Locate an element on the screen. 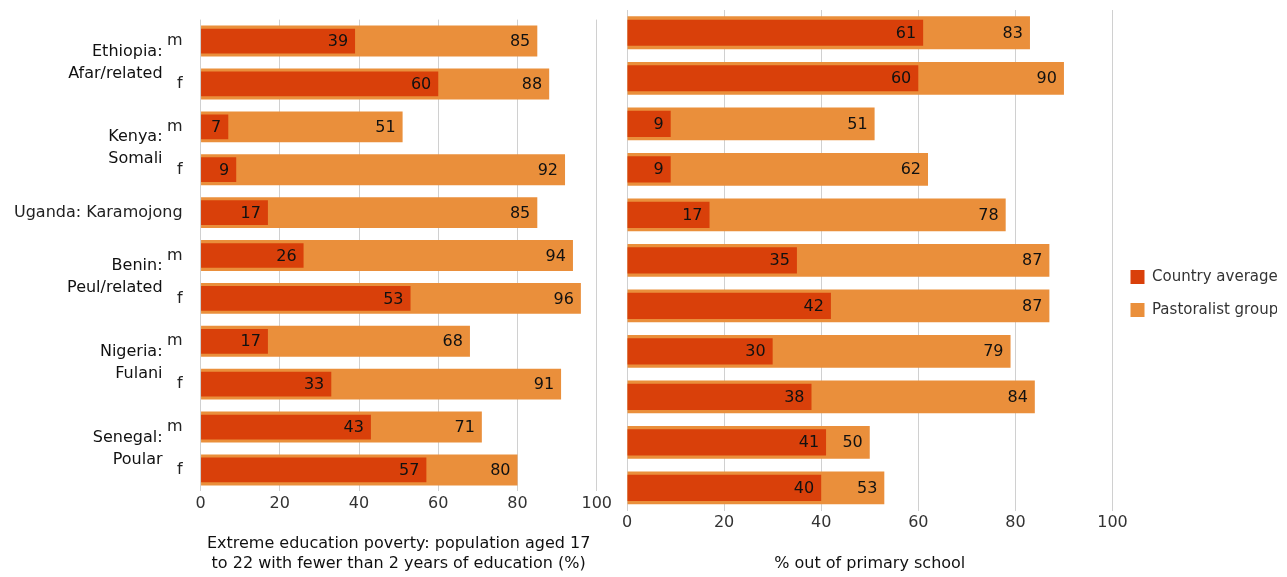 The height and width of the screenshot is (577, 1287). data-label: 88 is located at coordinates (532, 84).